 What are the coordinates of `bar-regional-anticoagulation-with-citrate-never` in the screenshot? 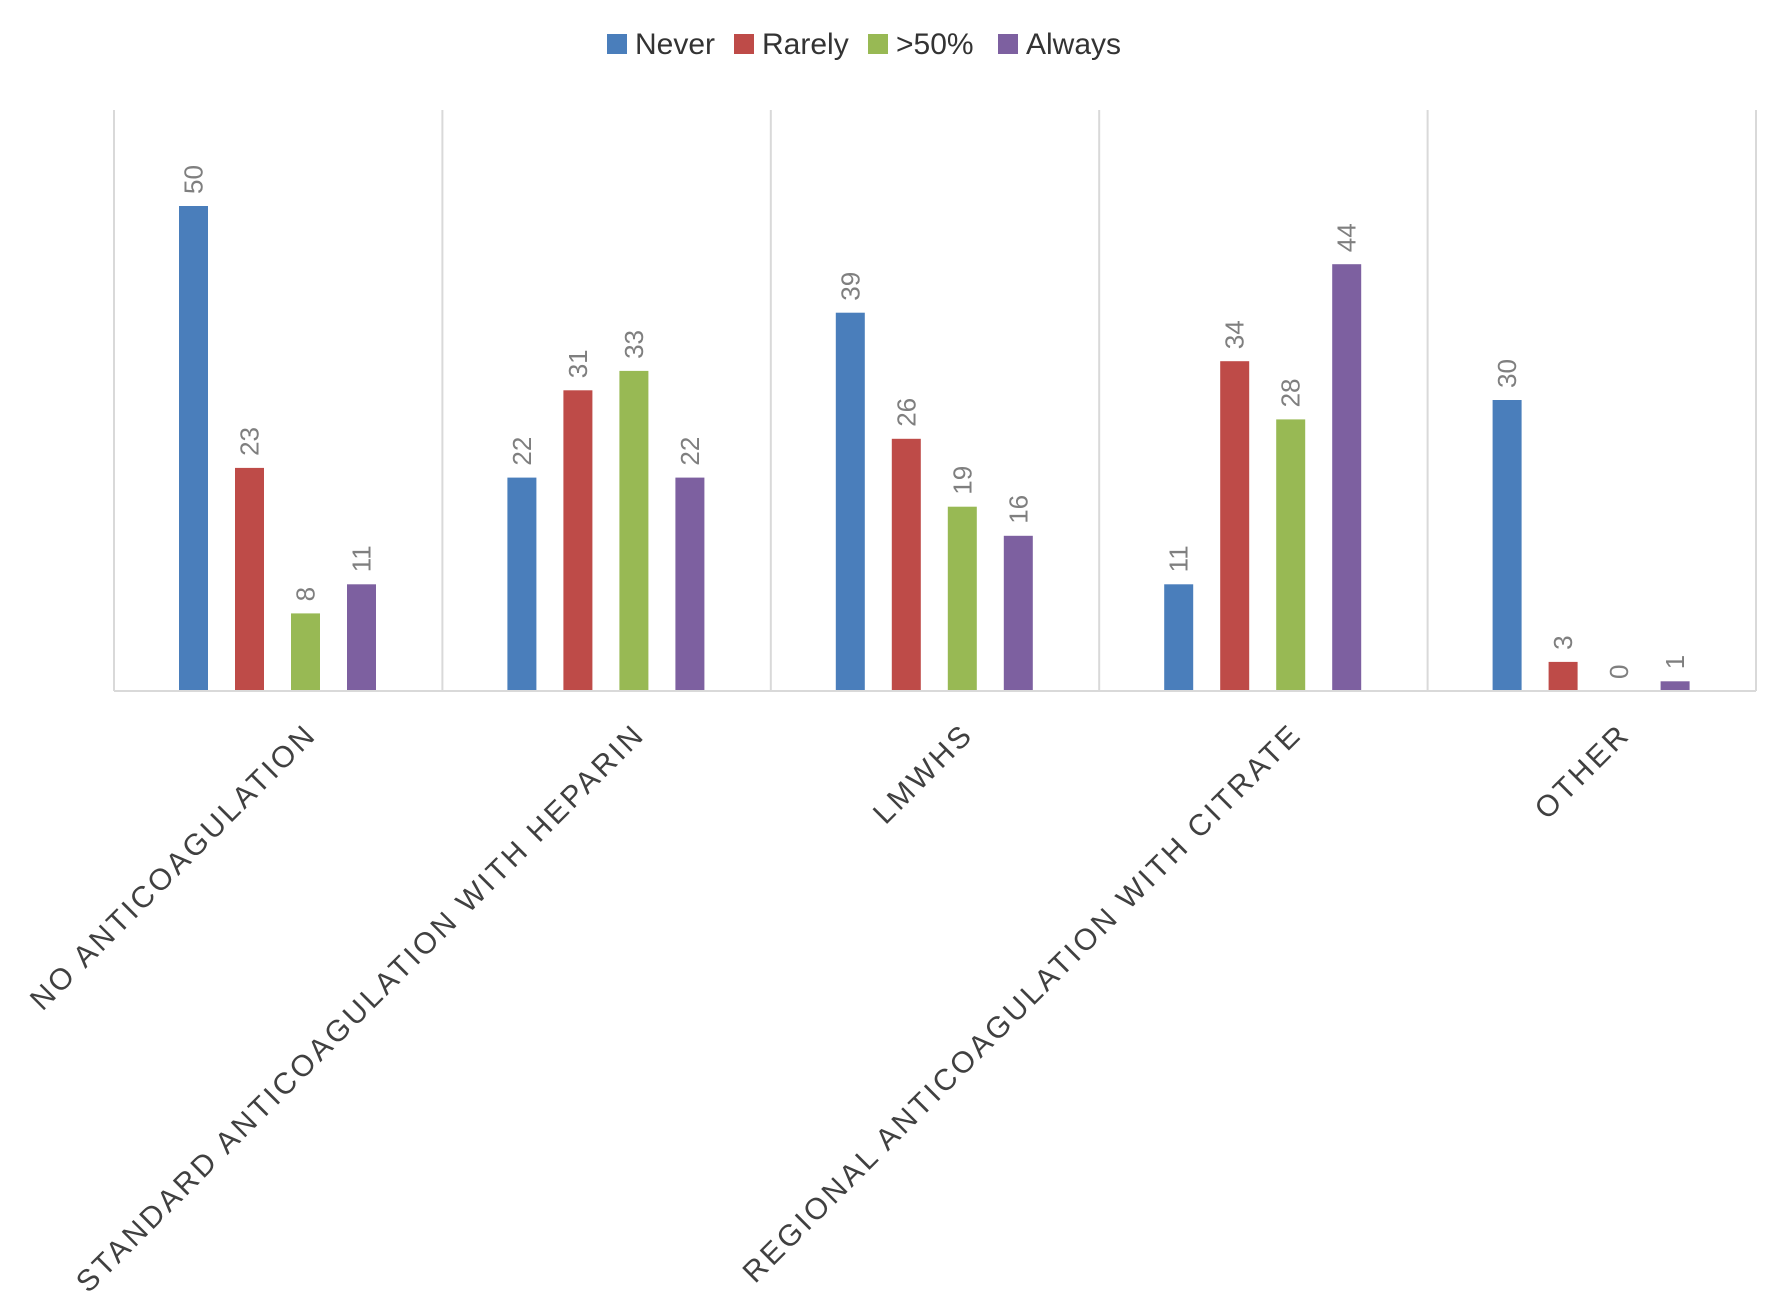 It's located at (1179, 637).